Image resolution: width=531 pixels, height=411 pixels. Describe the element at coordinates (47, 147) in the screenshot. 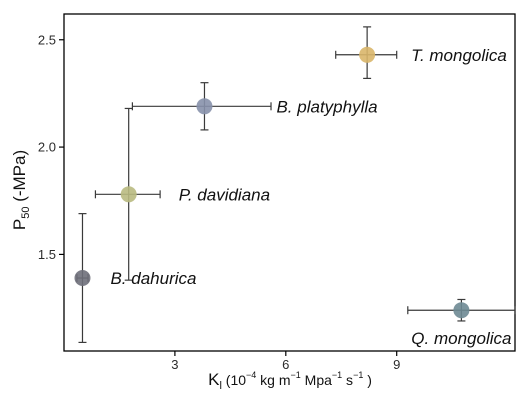

I see `y-tick-label: 2.0` at that location.